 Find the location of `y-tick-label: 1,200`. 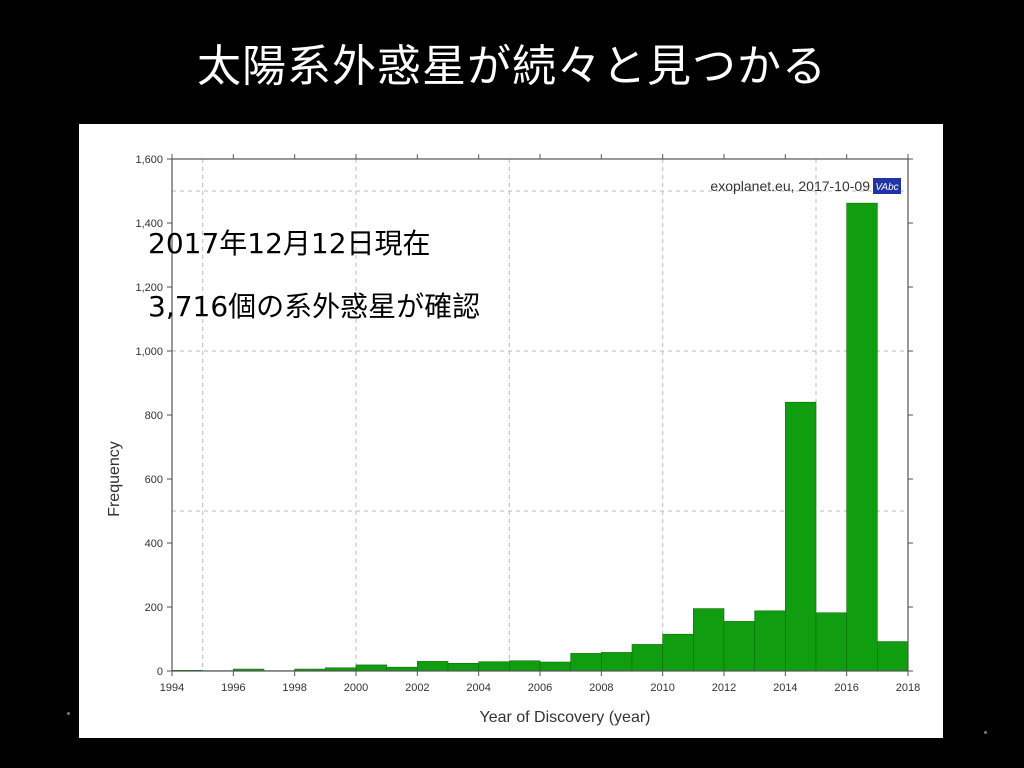

y-tick-label: 1,200 is located at coordinates (149, 288).